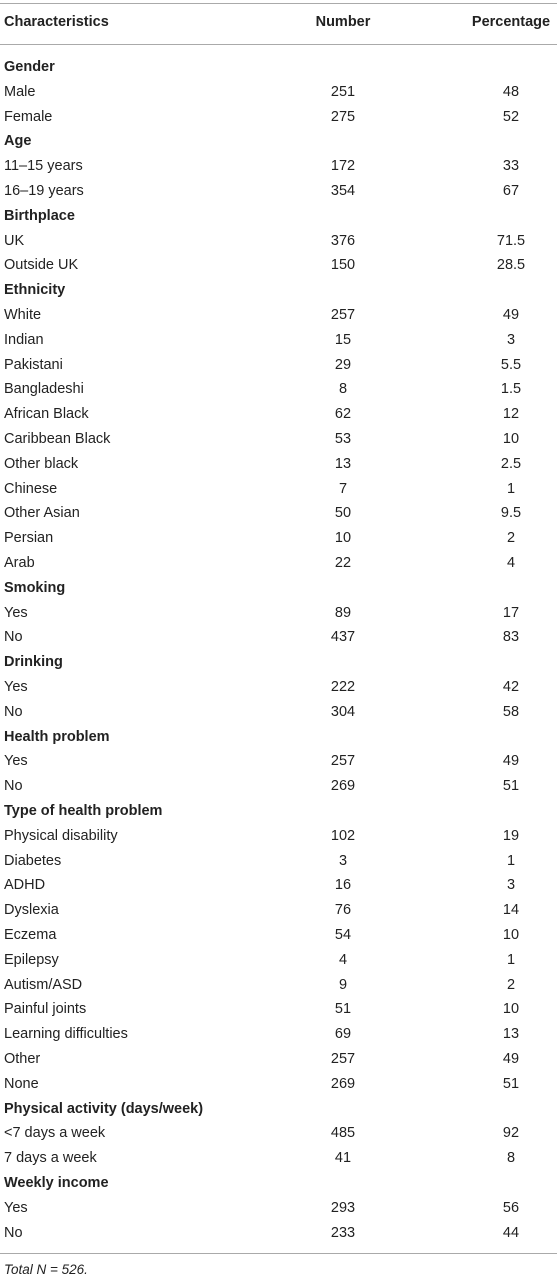 The image size is (557, 1278). What do you see at coordinates (511, 687) in the screenshot?
I see `percentage-cell: 42` at bounding box center [511, 687].